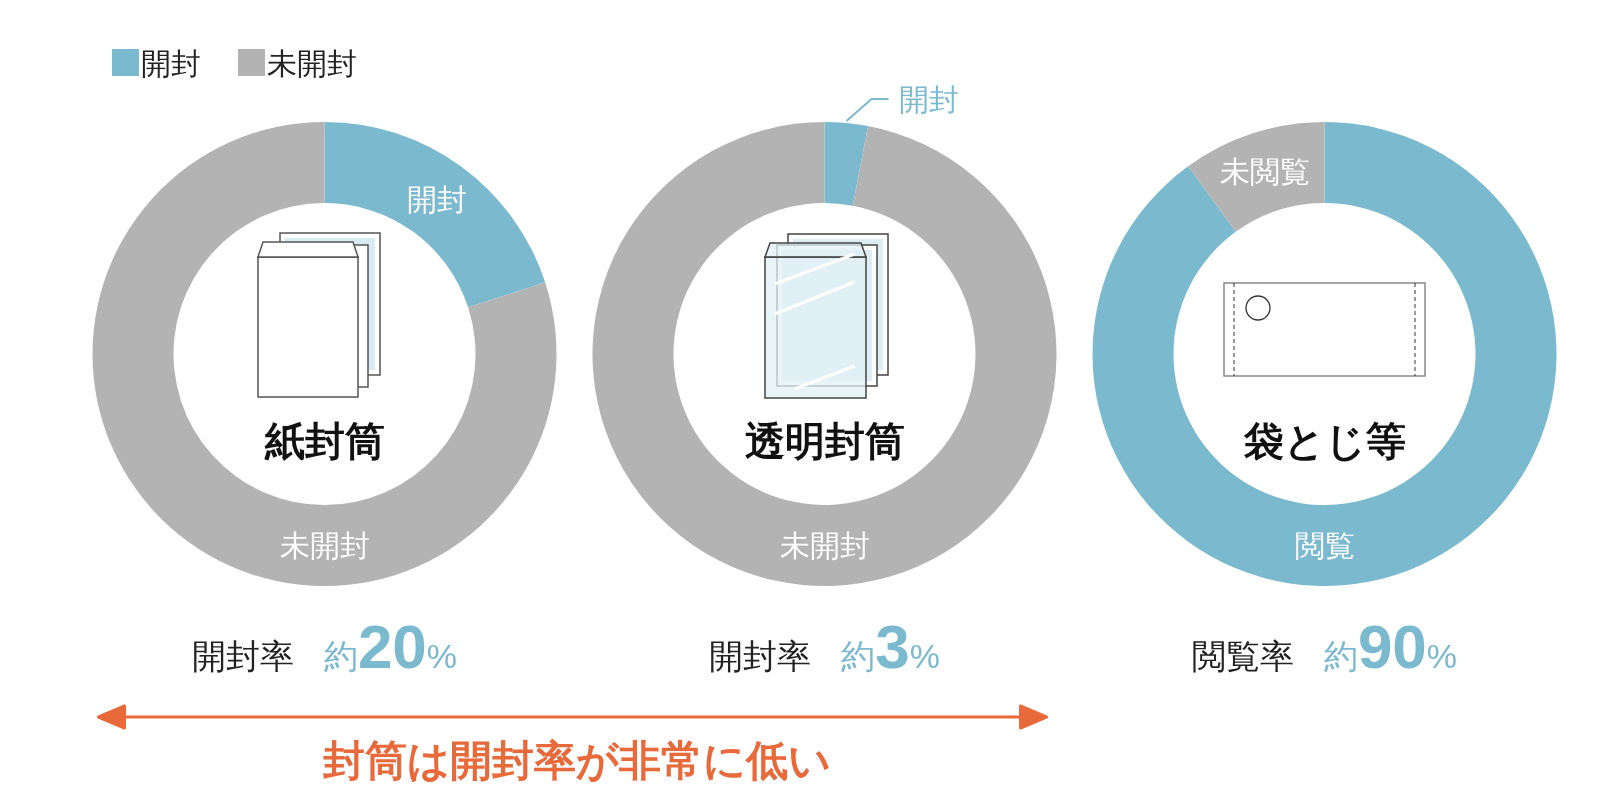 The height and width of the screenshot is (801, 1600). Describe the element at coordinates (1390, 646) in the screenshot. I see `text: 約90%` at that location.